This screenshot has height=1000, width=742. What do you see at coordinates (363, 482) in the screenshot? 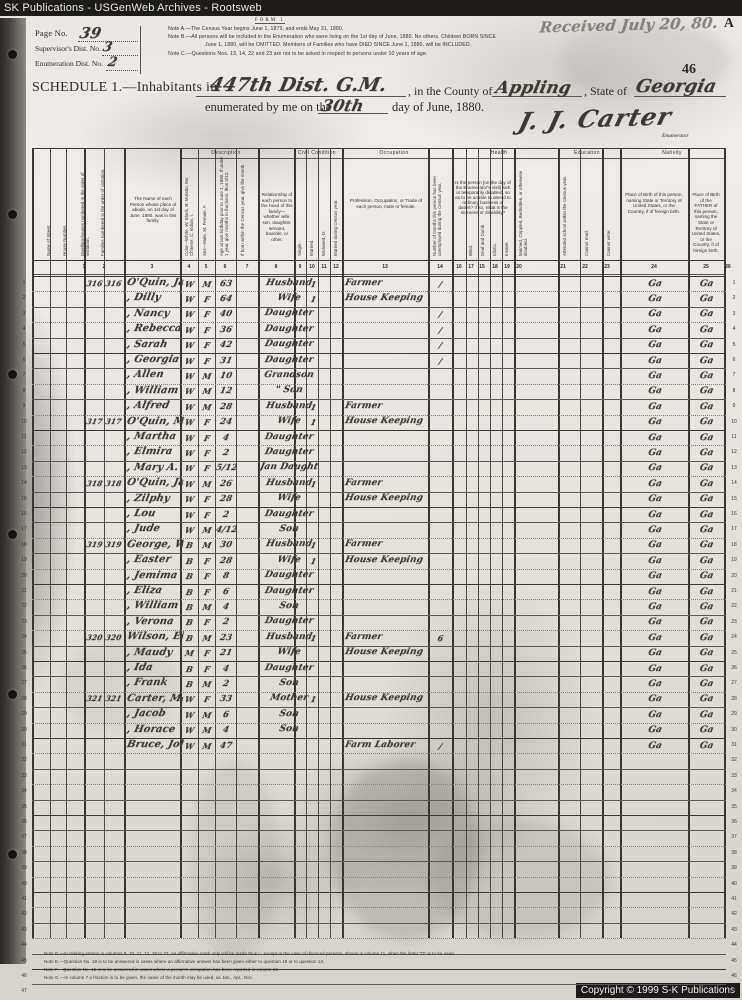
I see `cell-occupation: Farmer` at bounding box center [363, 482].